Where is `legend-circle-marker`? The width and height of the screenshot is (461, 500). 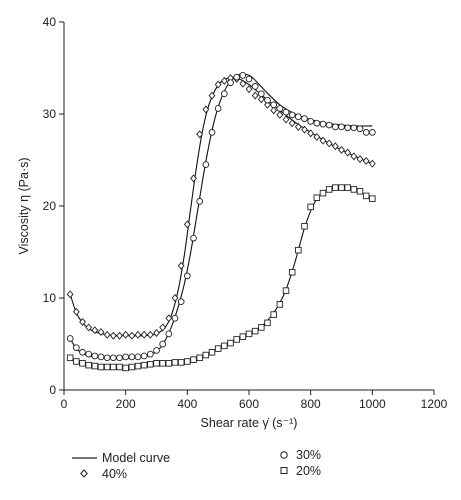 legend-circle-marker is located at coordinates (284, 455).